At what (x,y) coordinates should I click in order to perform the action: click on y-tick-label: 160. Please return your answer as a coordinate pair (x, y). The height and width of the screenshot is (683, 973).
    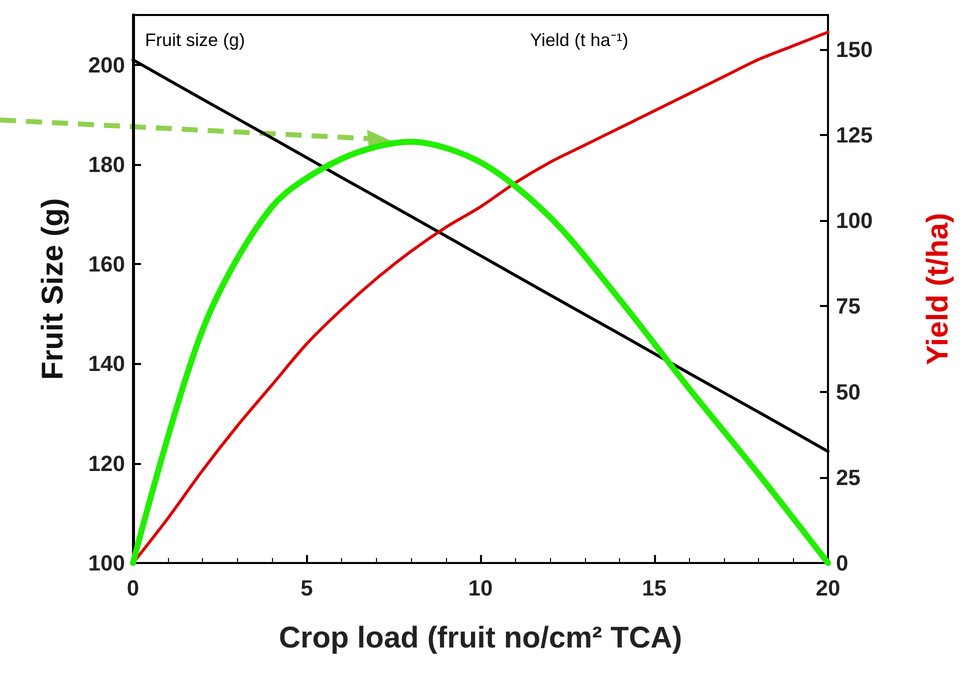
    Looking at the image, I should click on (106, 264).